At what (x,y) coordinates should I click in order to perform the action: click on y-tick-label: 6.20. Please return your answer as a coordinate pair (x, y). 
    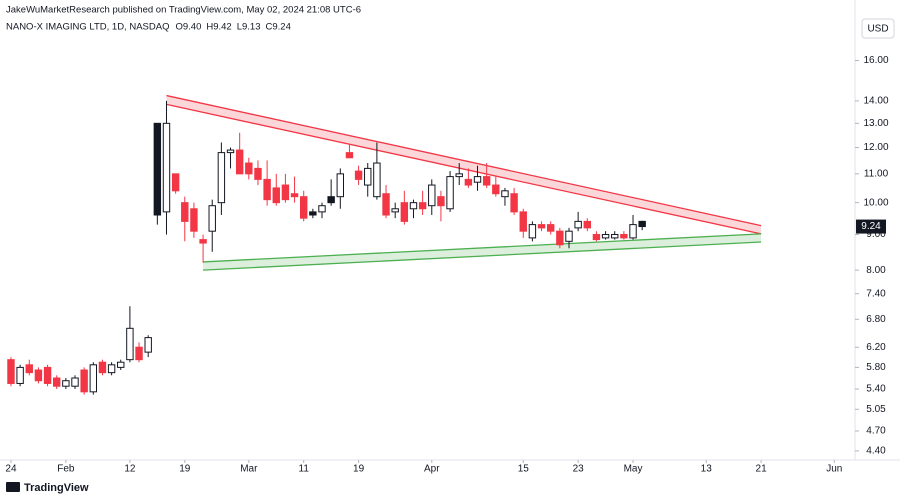
    Looking at the image, I should click on (876, 347).